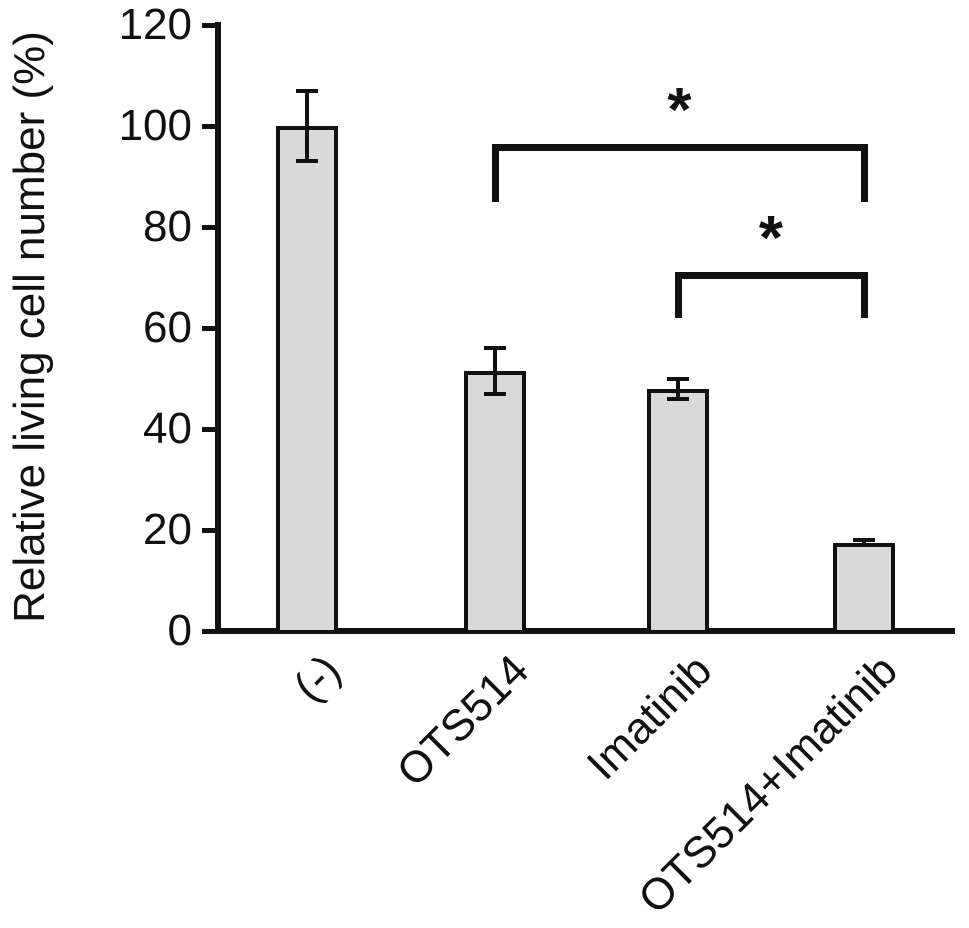 This screenshot has height=928, width=969. I want to click on x-tick-label: Imatinib, so click(649, 717).